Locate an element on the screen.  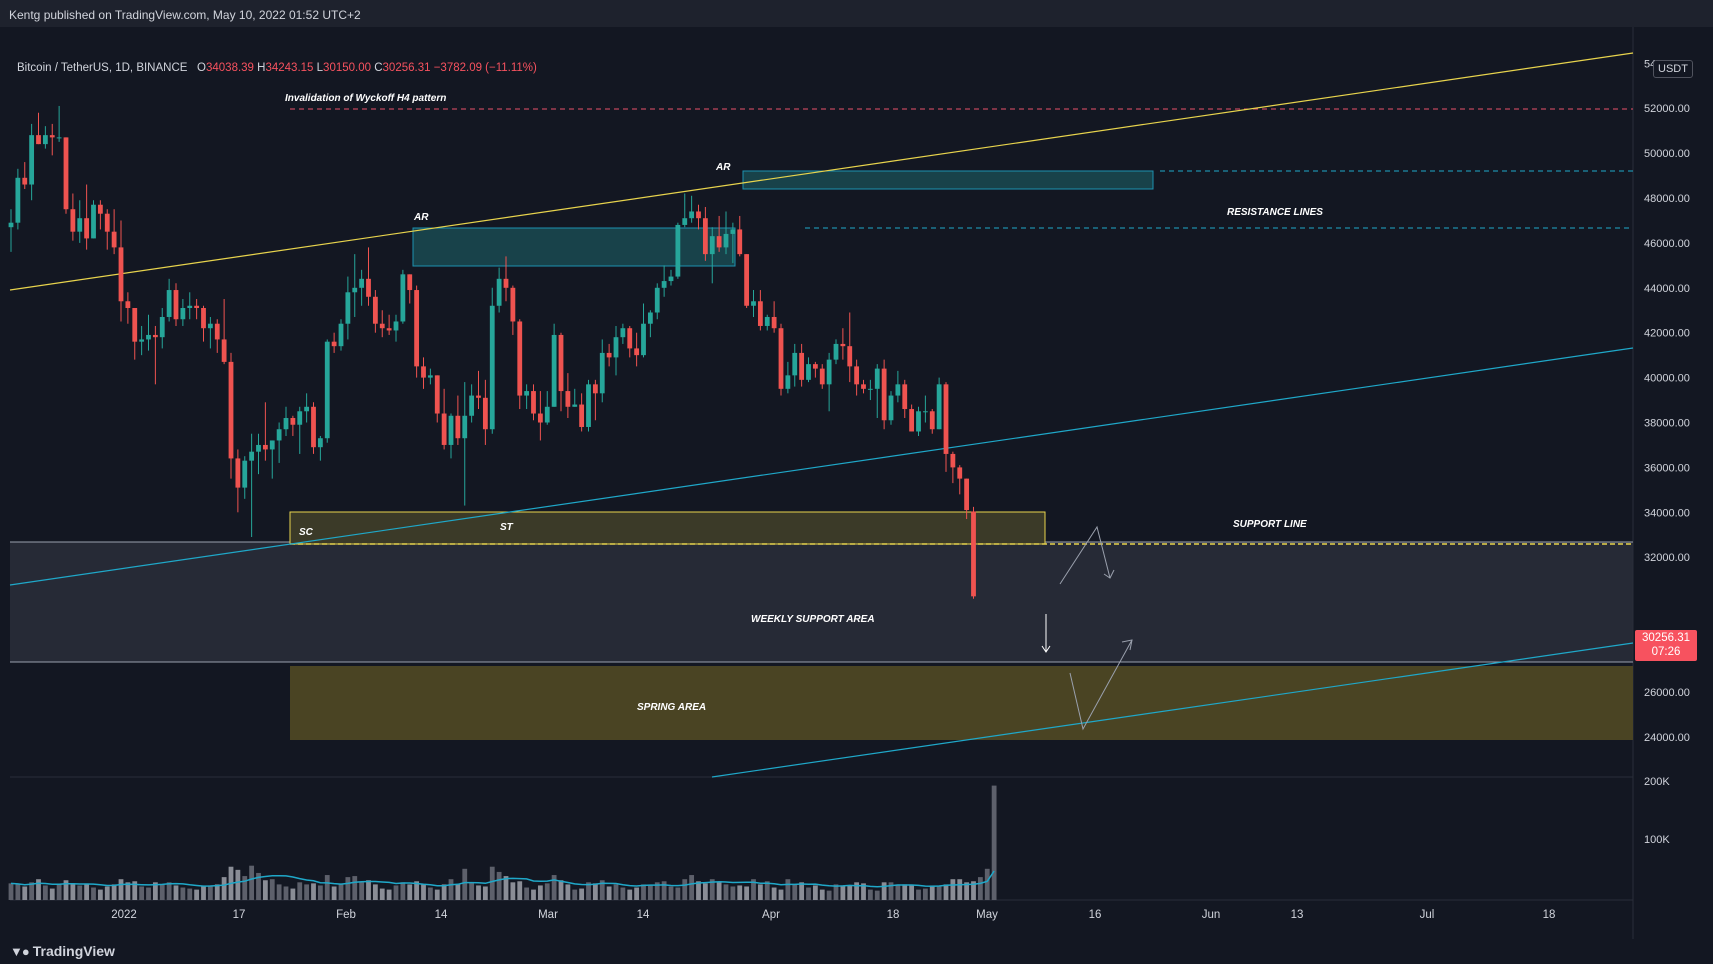
tradingview-logo: ▼● TradingView is located at coordinates (62, 951).